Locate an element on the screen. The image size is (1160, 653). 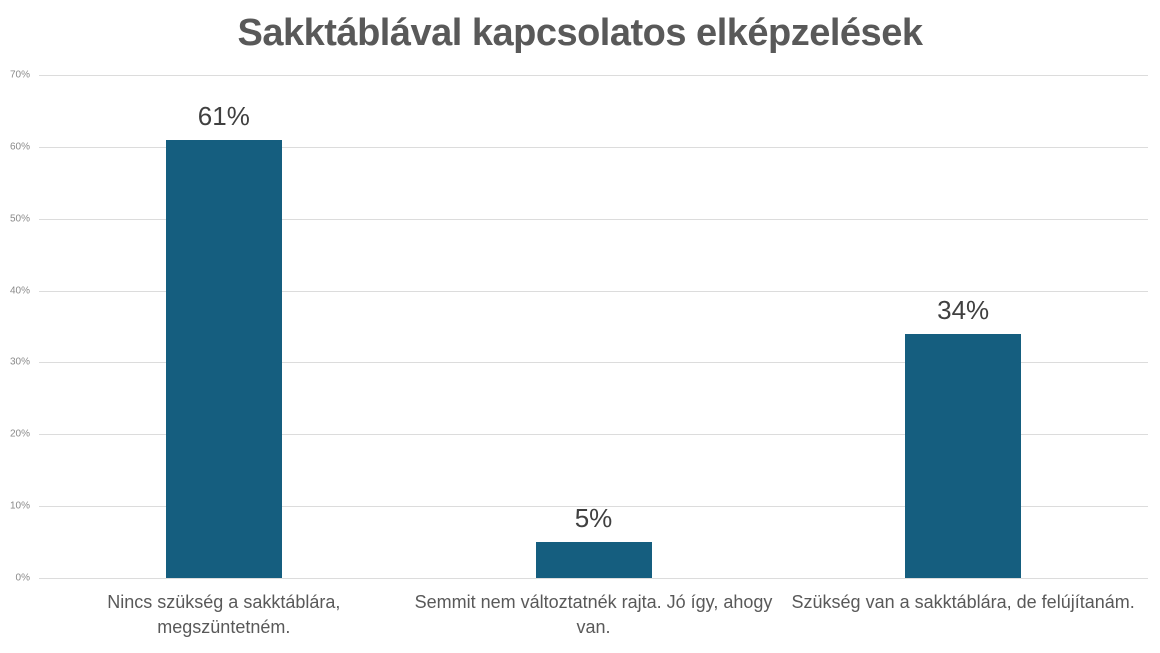
y-tick-label: 10% is located at coordinates (19, 506).